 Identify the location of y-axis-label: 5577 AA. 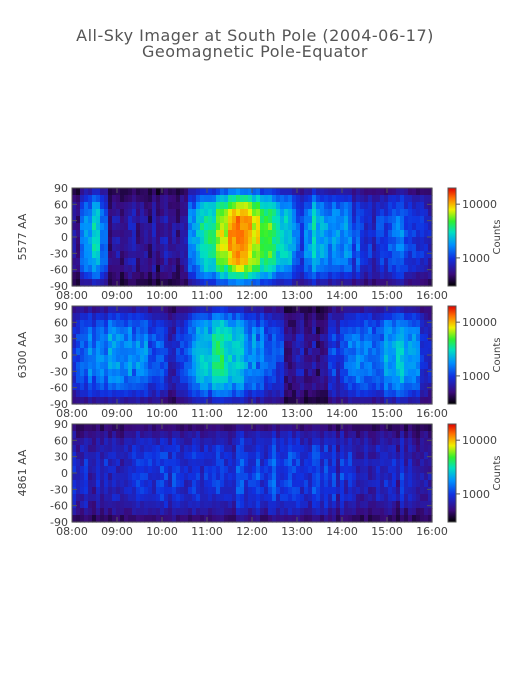
(22, 236).